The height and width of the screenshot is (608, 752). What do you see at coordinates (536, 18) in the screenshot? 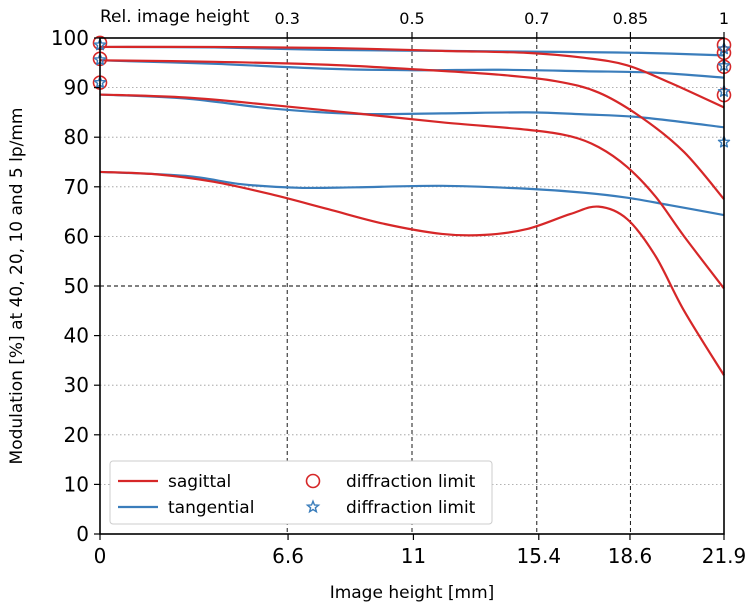
I see `top-tick-label-2: 0.7` at bounding box center [536, 18].